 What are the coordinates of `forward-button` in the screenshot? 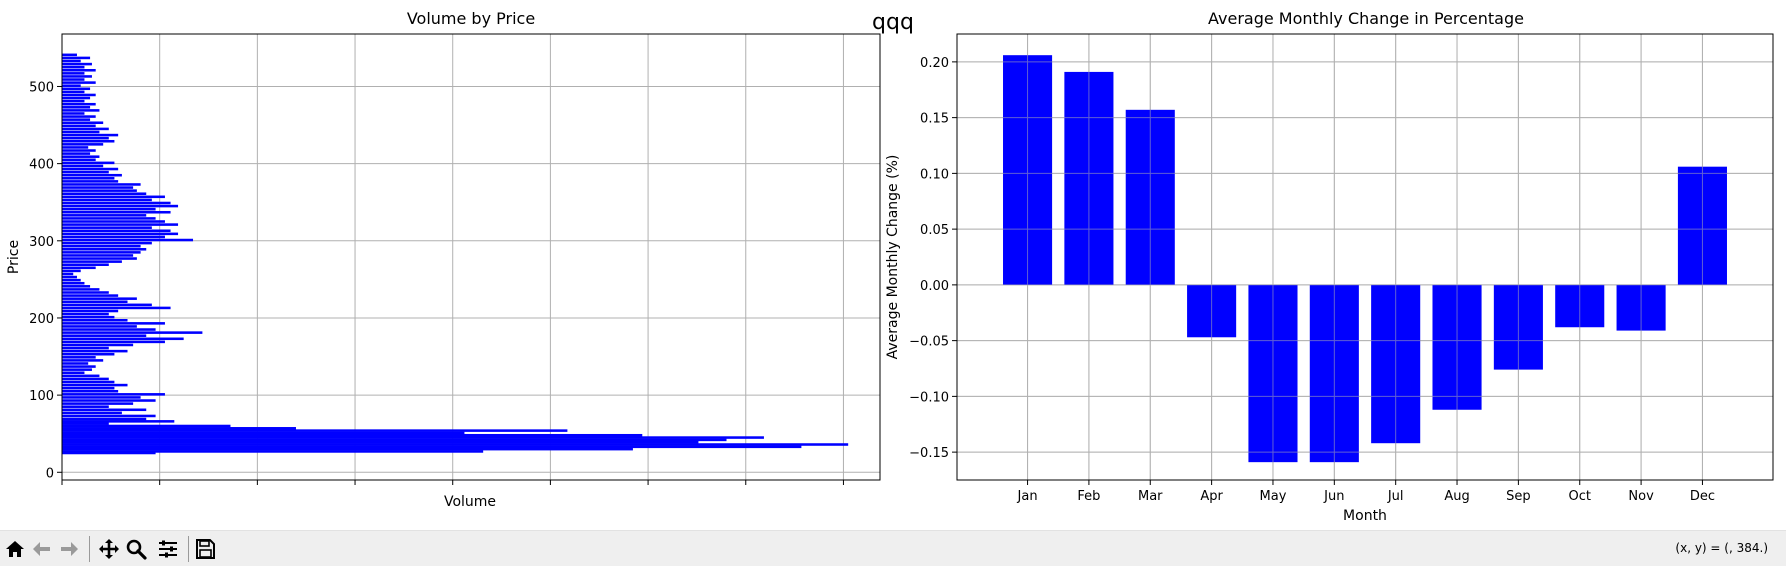 It's located at (69, 549).